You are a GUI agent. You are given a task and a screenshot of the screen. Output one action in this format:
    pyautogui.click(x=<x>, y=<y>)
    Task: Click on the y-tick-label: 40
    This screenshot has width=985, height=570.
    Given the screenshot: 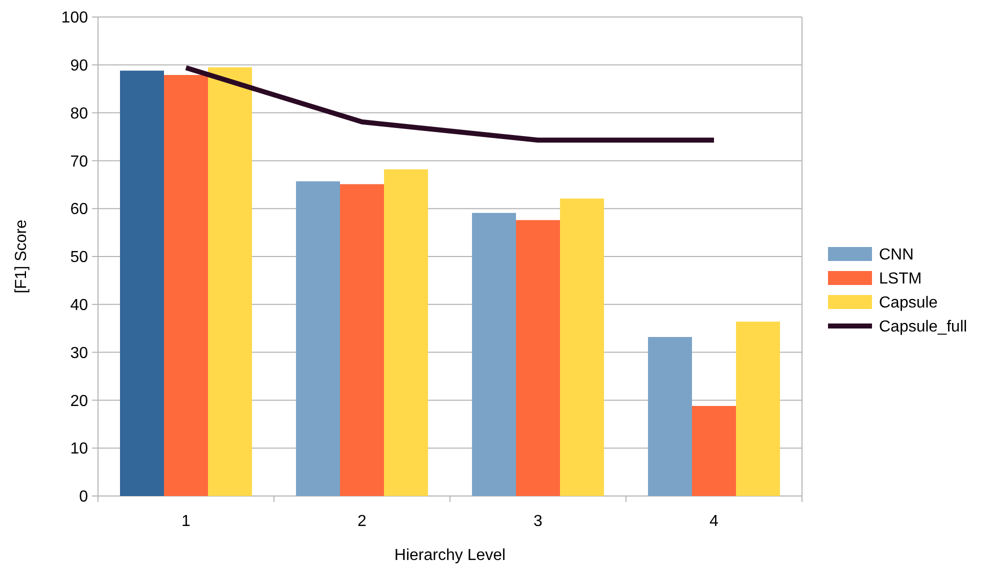 What is the action you would take?
    pyautogui.click(x=79, y=305)
    